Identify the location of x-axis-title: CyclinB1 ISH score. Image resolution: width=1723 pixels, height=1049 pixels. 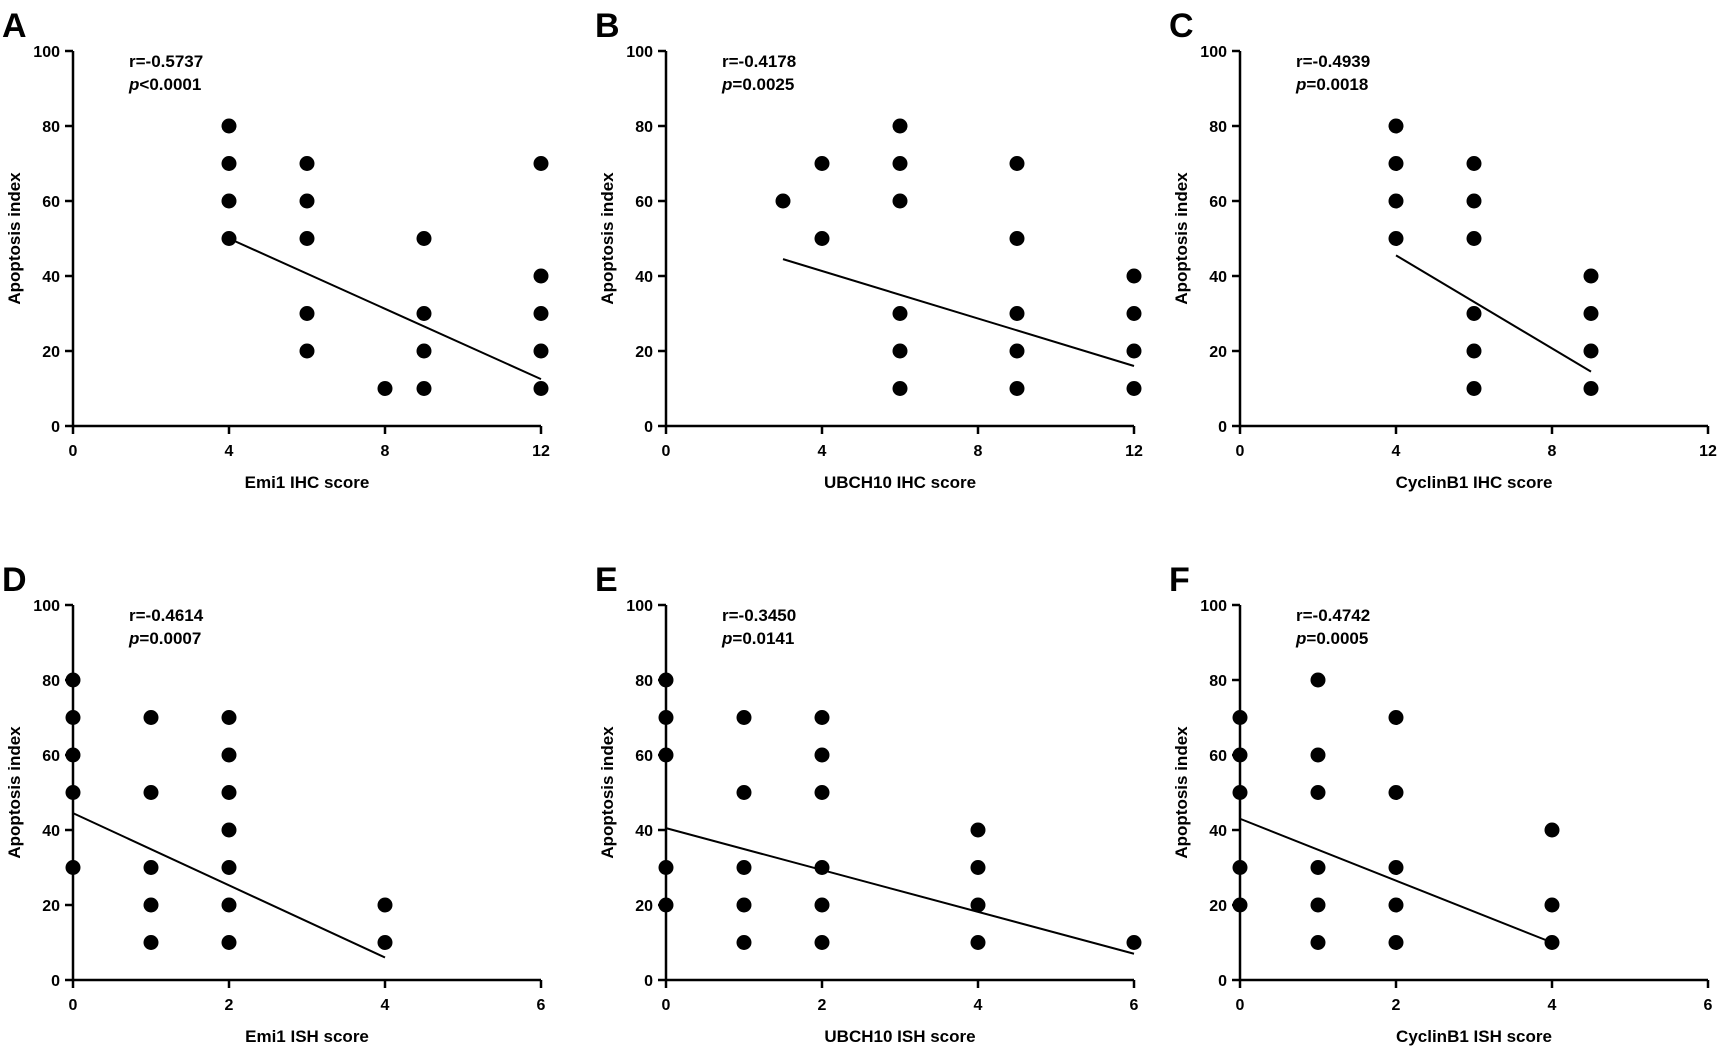
(1474, 1036).